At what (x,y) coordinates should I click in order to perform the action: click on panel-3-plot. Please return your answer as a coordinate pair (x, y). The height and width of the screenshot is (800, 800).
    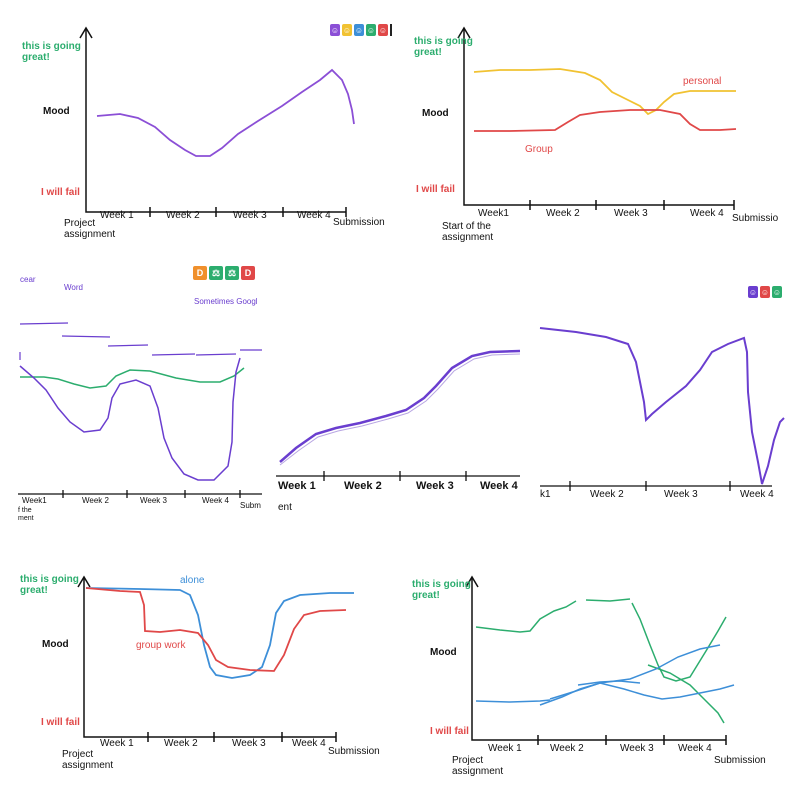
    Looking at the image, I should click on (140, 410).